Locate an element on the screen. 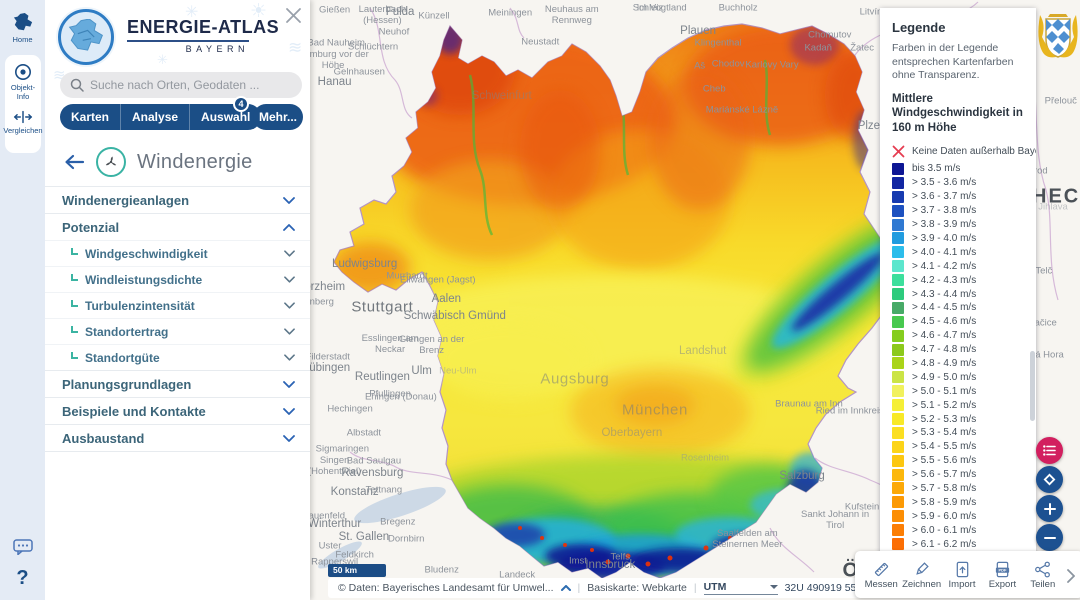 This screenshot has height=600, width=1080. rail-object-info-button: Objekt-Info is located at coordinates (23, 82).